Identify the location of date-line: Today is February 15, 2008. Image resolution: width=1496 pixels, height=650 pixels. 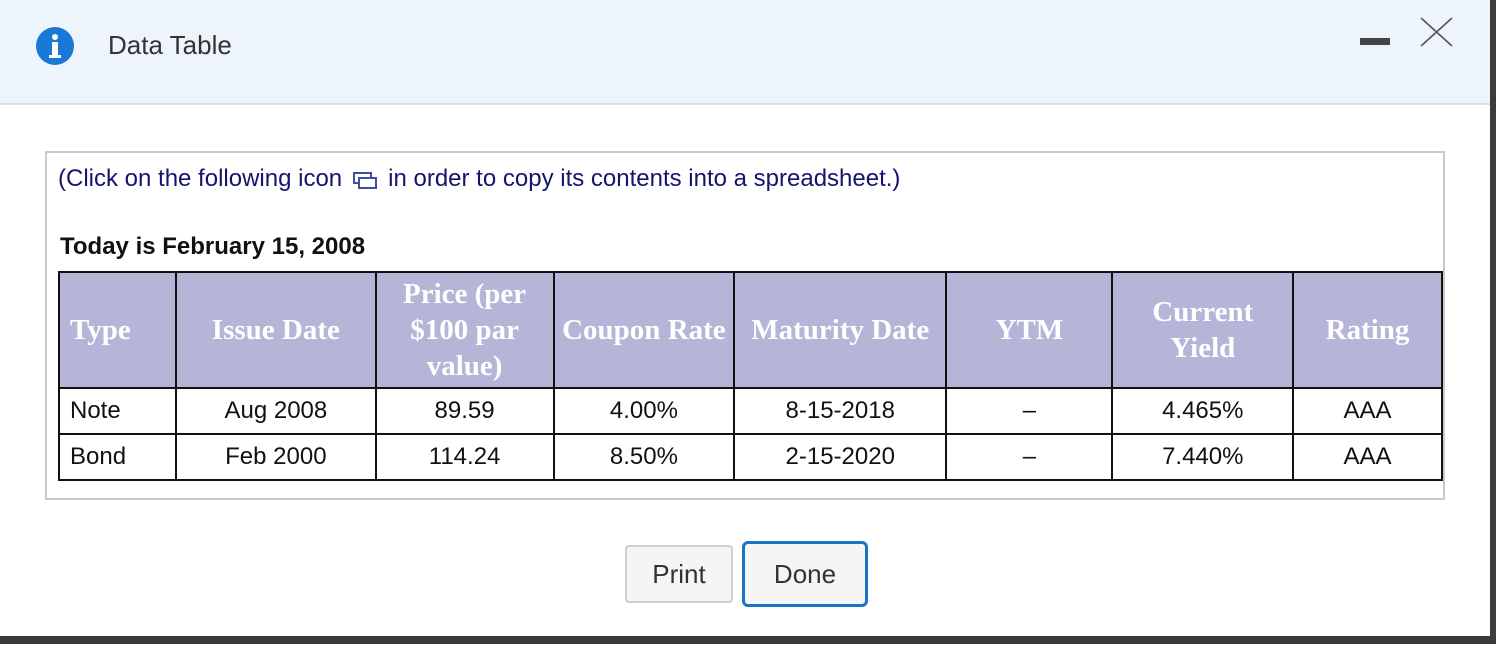
(213, 246).